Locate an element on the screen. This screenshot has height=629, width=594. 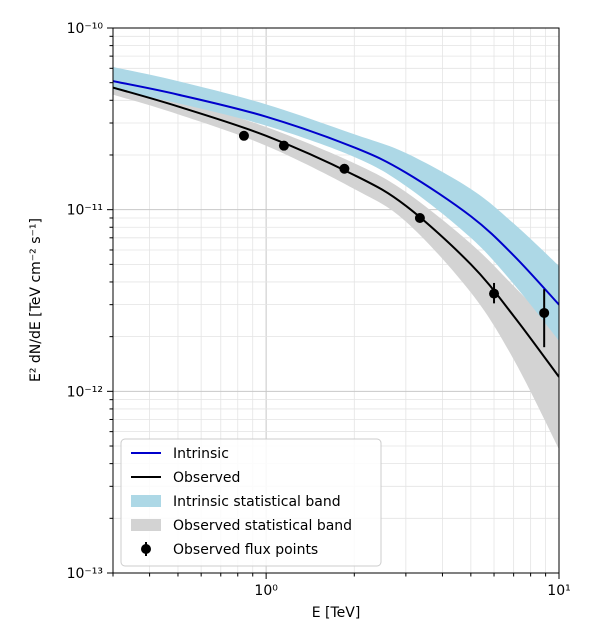
legend-label: Observed flux points is located at coordinates (245, 550).